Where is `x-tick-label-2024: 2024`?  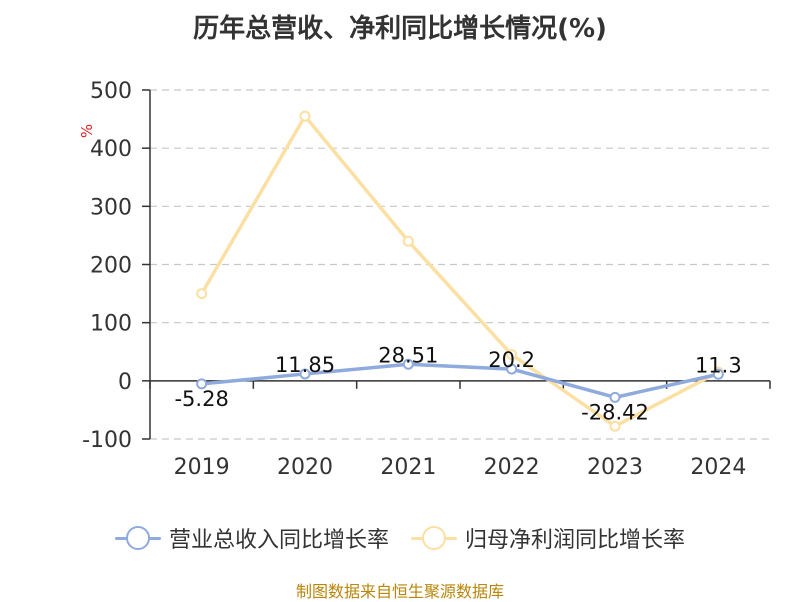 x-tick-label-2024: 2024 is located at coordinates (718, 467).